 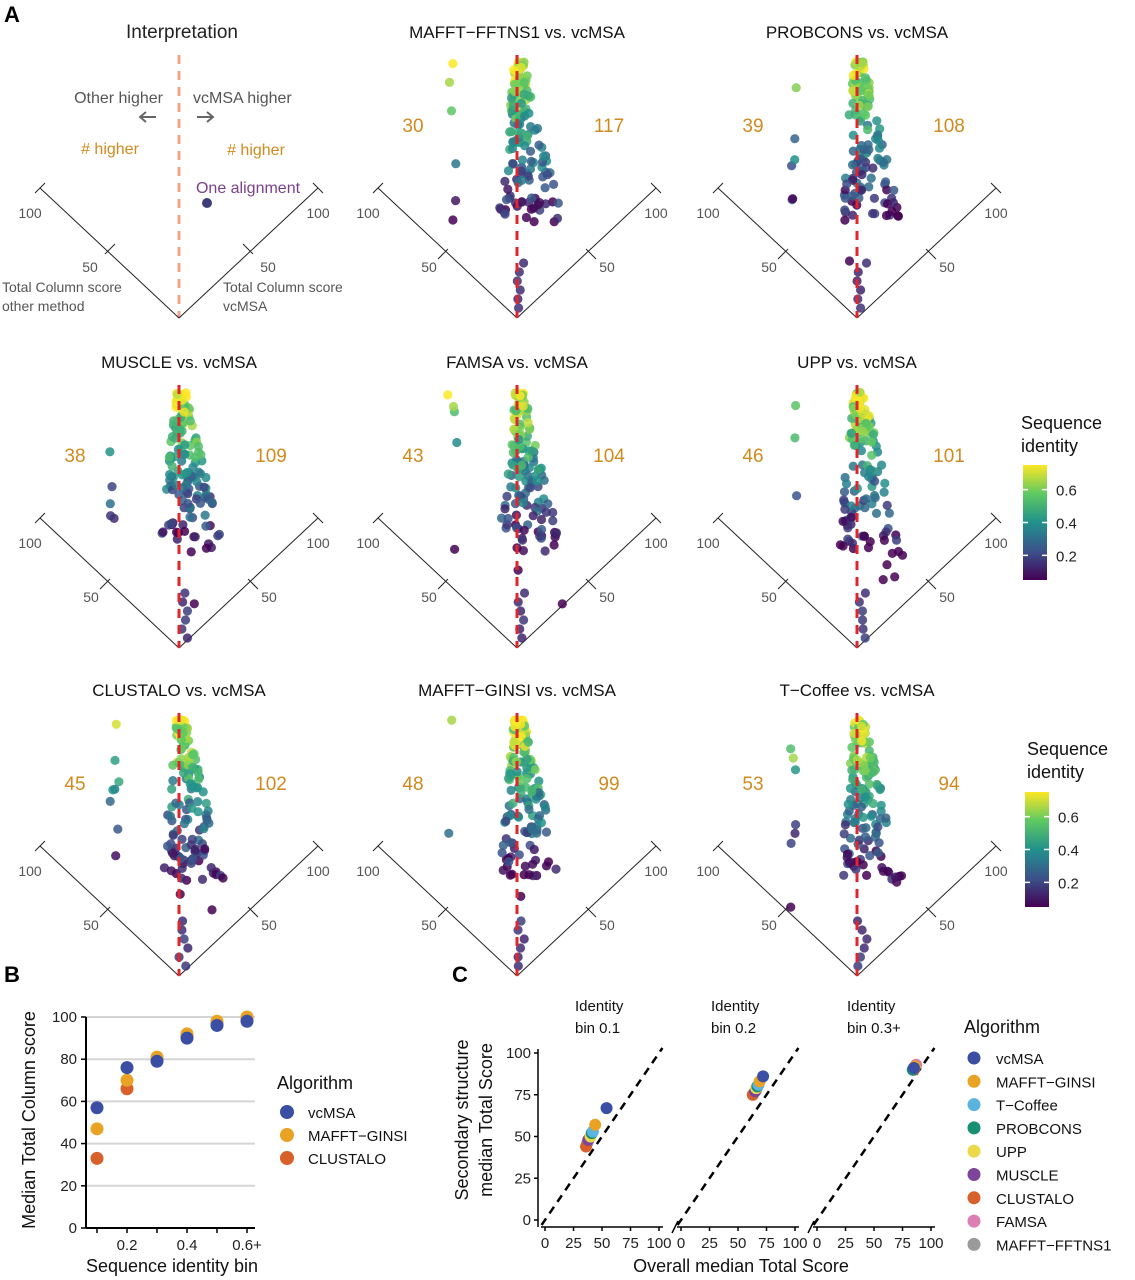 I want to click on colorbar-tick-label: 0.6, so click(x=1068, y=818).